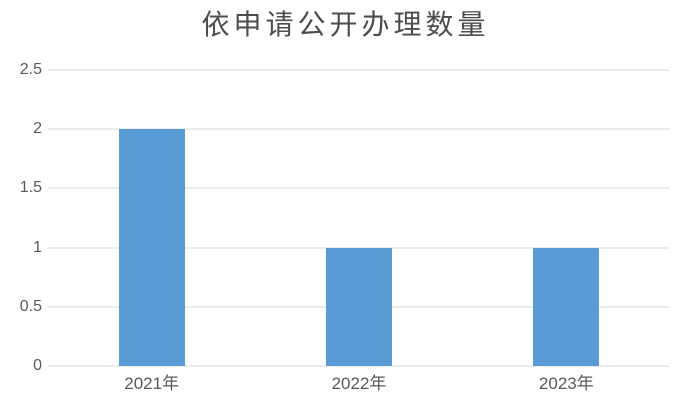 The width and height of the screenshot is (691, 411). I want to click on y-axis-tick-labels: 0 0.5 1 1.5 2 2.5, so click(21, 218).